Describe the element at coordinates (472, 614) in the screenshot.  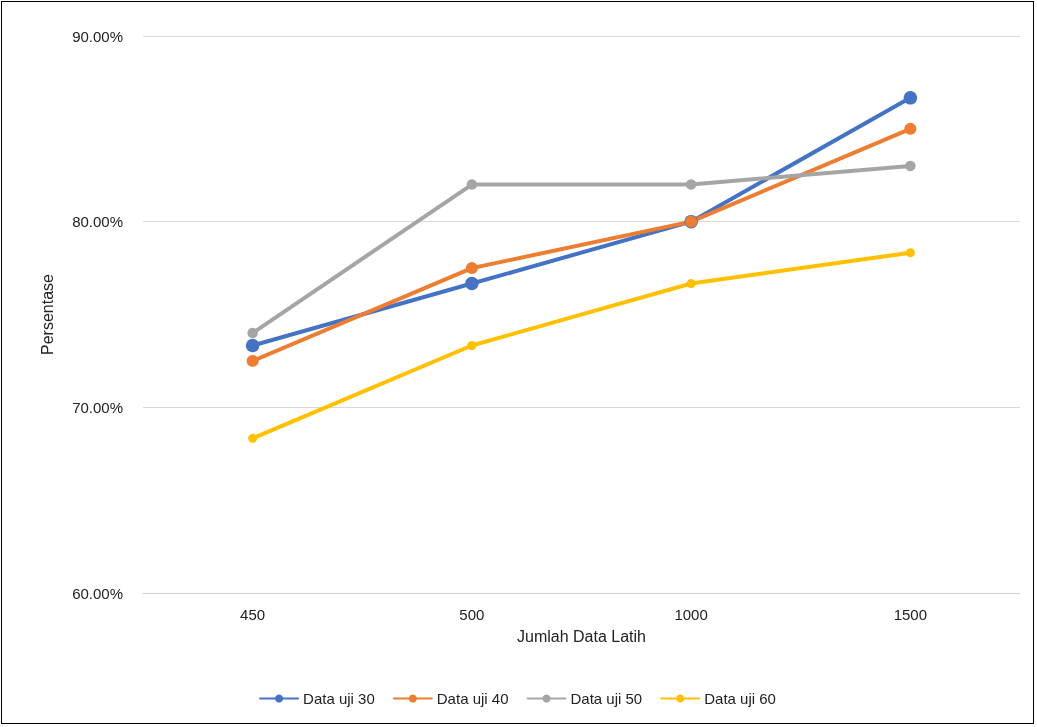
I see `x-tick-label: 500` at that location.